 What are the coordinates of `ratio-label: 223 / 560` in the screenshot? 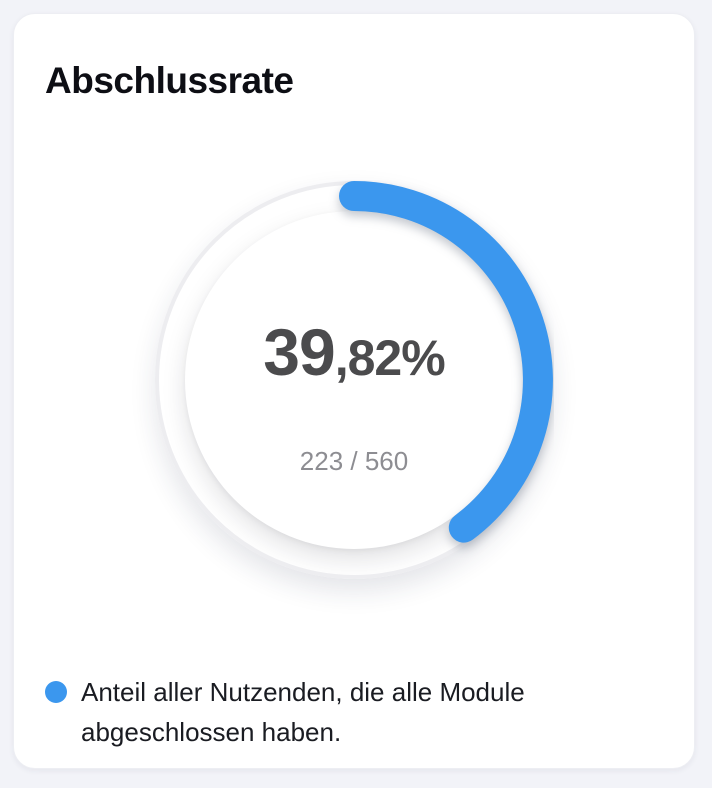 It's located at (354, 460).